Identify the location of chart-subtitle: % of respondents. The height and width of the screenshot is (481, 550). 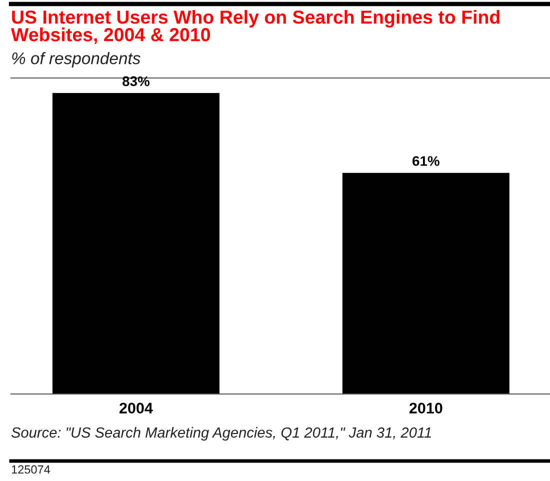
(76, 60).